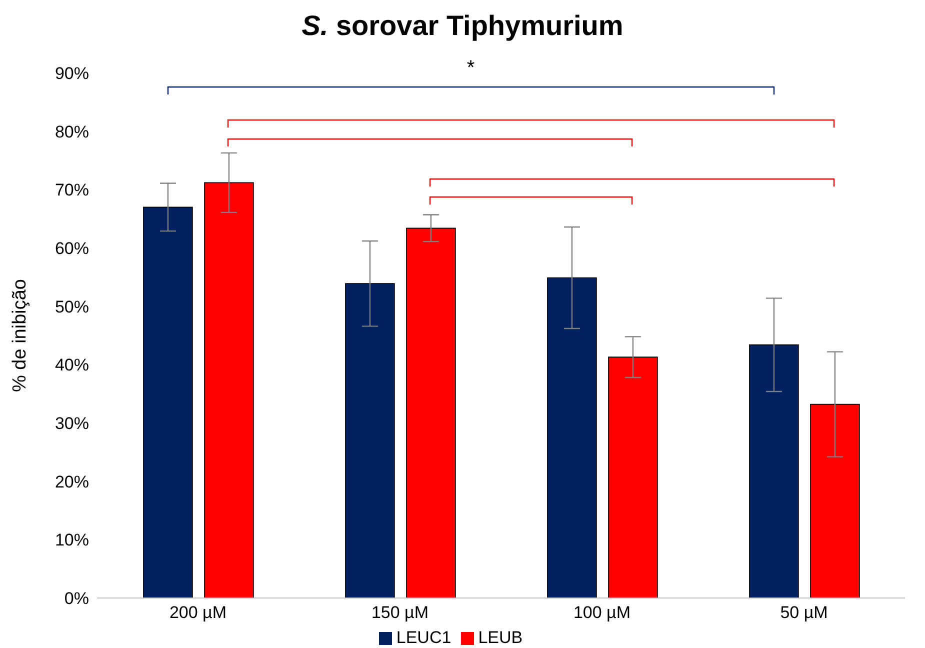 This screenshot has height=648, width=925. I want to click on y-tick-label: 0%, so click(76, 598).